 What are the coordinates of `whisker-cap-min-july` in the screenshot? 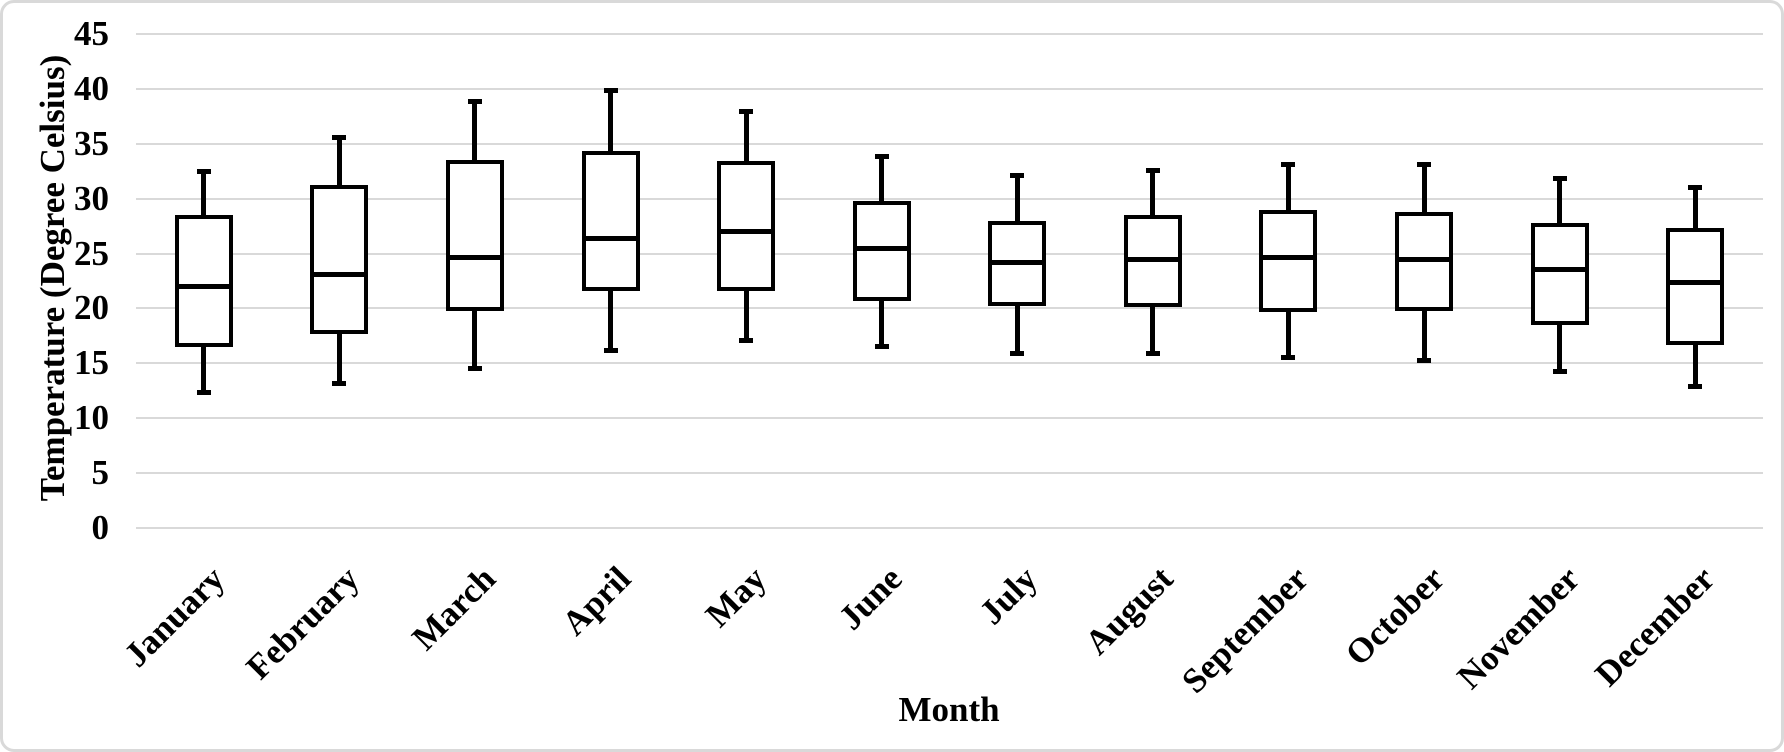 It's located at (1017, 353).